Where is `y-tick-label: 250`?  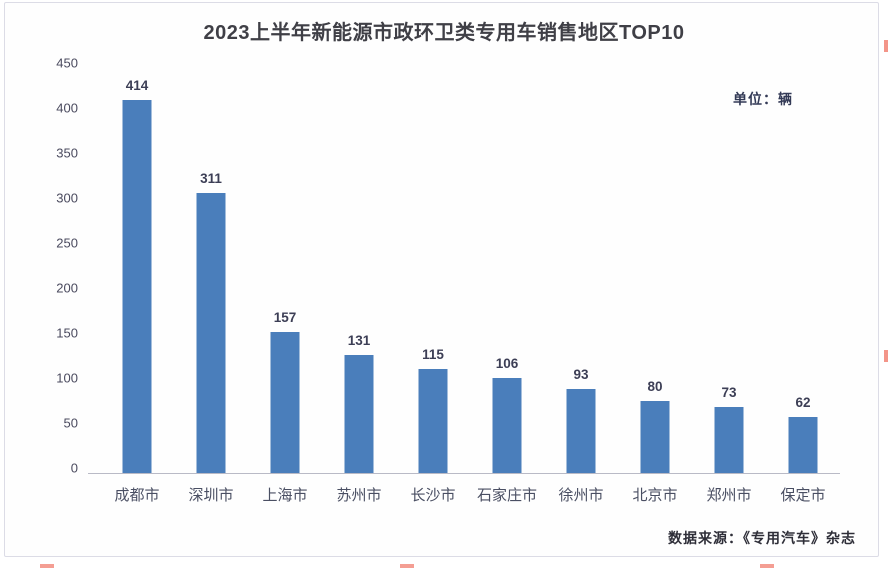 y-tick-label: 250 is located at coordinates (67, 243).